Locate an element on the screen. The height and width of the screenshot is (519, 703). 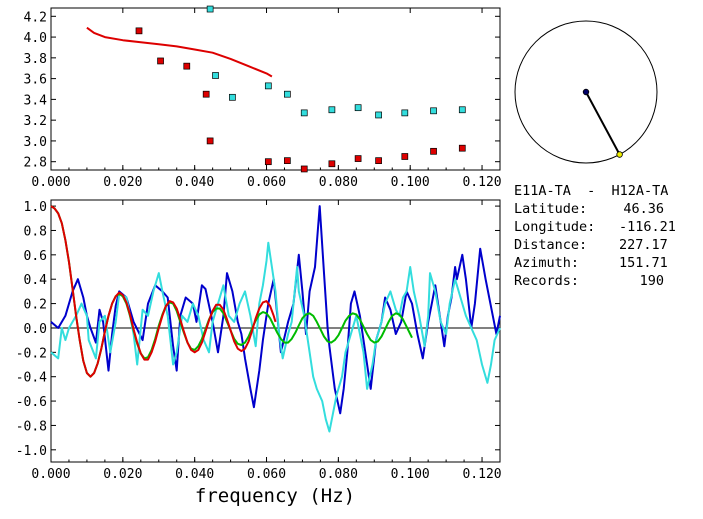
distance-label: Distance: is located at coordinates (551, 245).